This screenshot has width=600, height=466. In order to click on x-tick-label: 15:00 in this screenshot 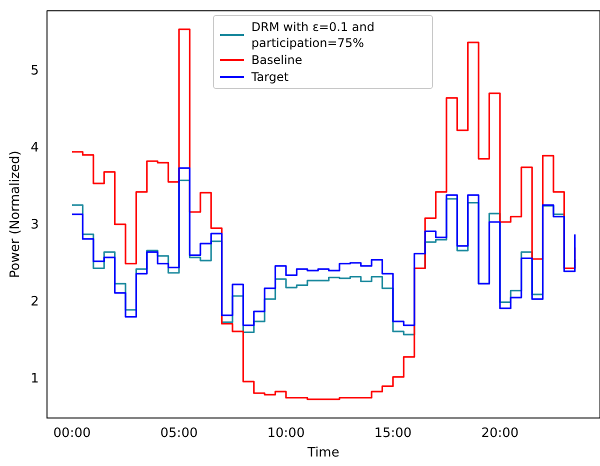, I will do `click(393, 433)`.